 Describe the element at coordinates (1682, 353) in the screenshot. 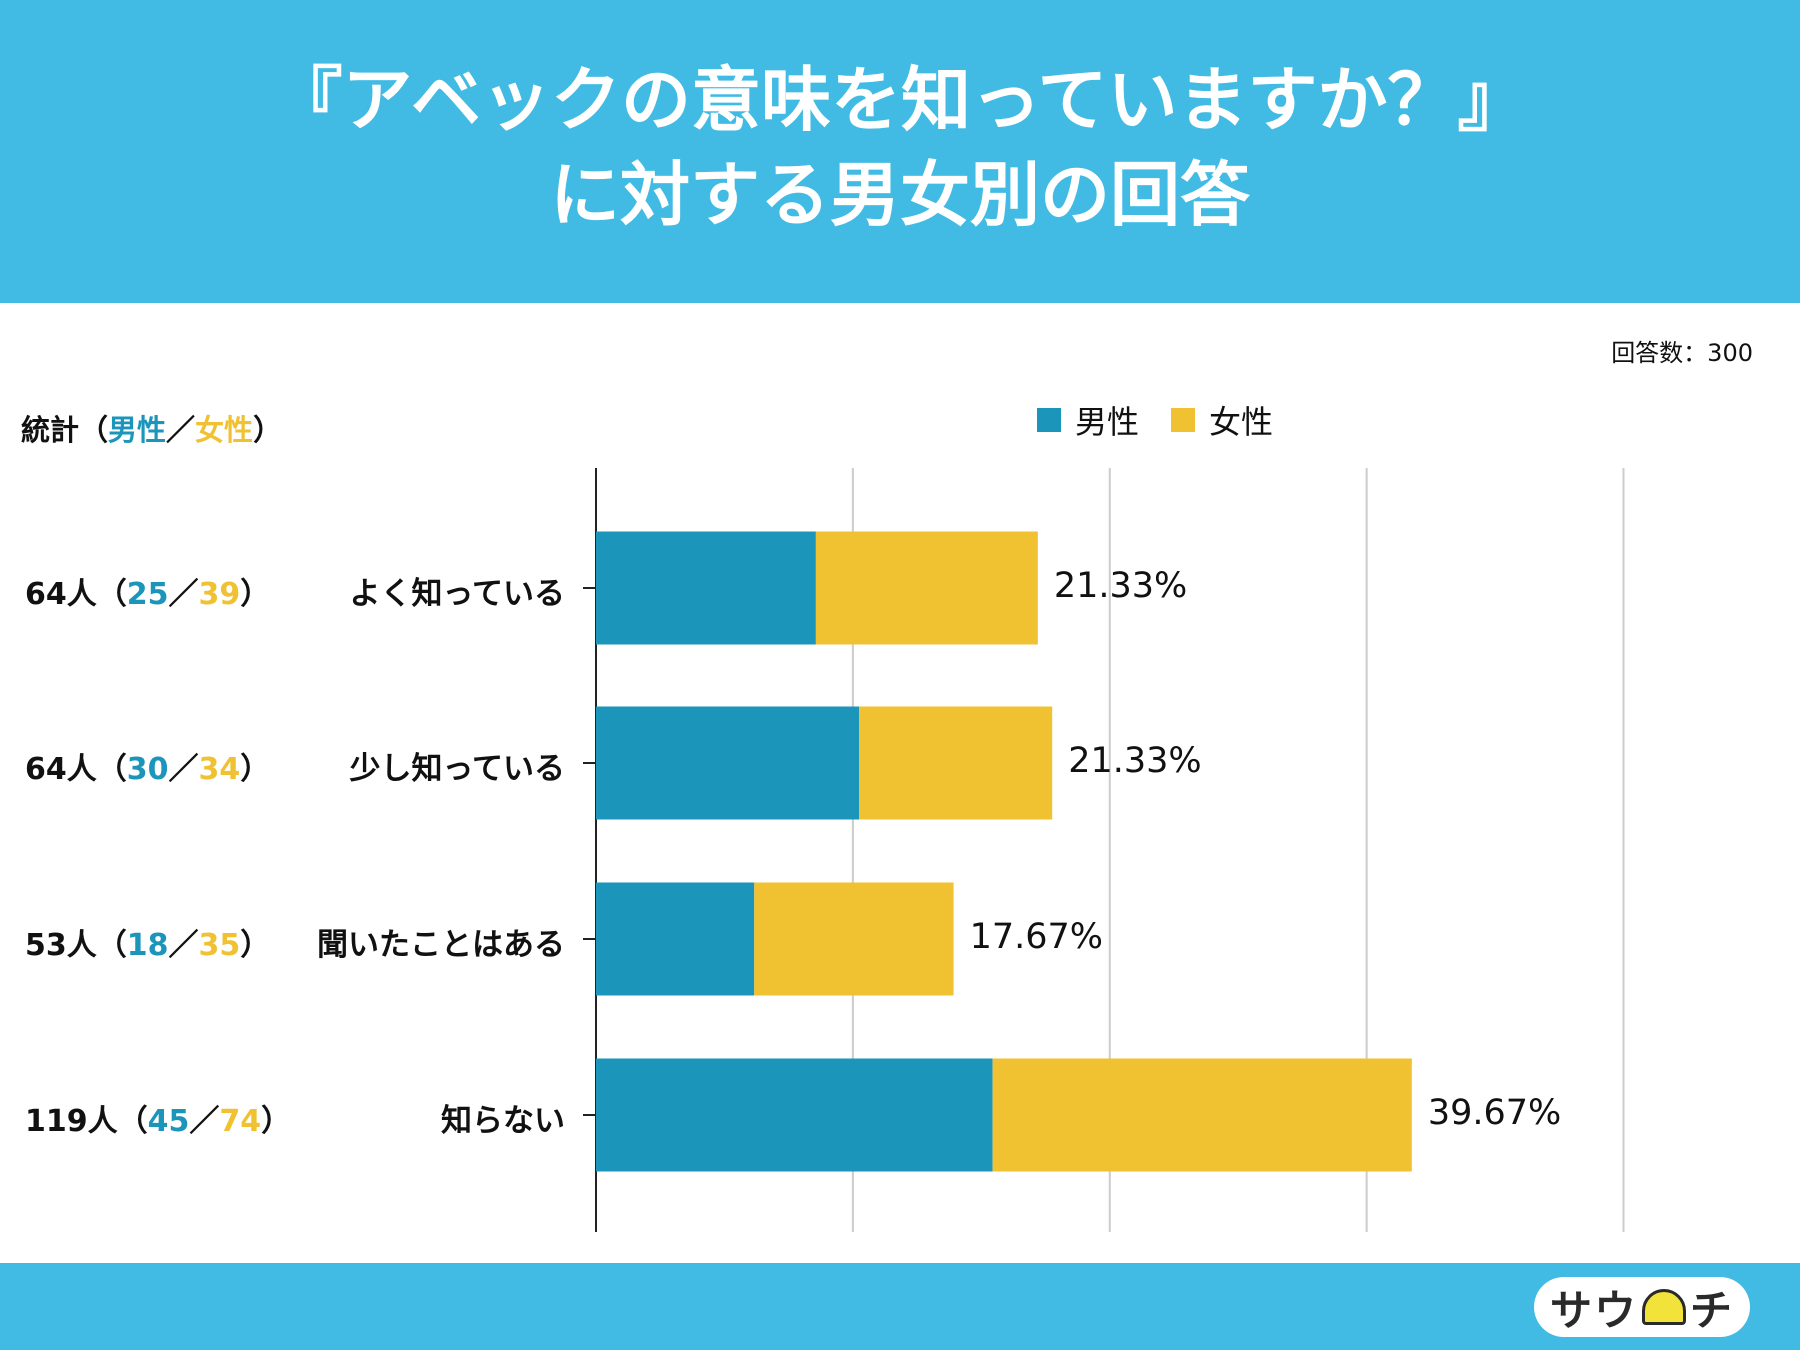

I see `respondent-count: 回答数：300` at that location.